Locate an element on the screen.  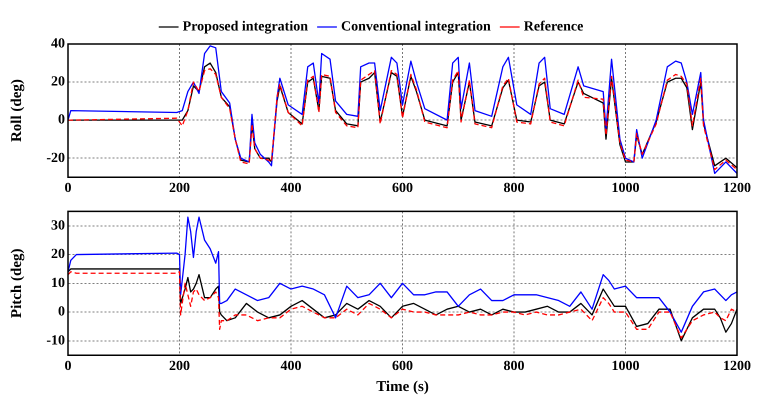
y-axis-title: Pitch (deg) is located at coordinates (16, 283).